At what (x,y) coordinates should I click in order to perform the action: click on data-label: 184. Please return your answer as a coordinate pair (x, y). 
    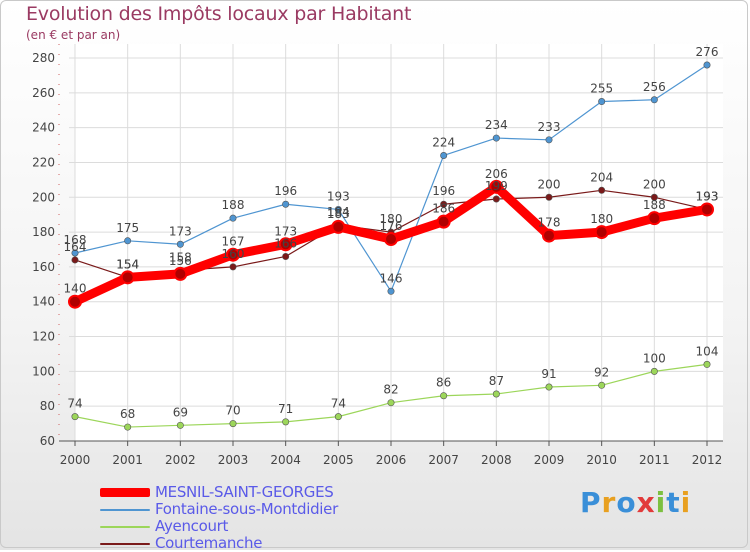
    Looking at the image, I should click on (338, 212).